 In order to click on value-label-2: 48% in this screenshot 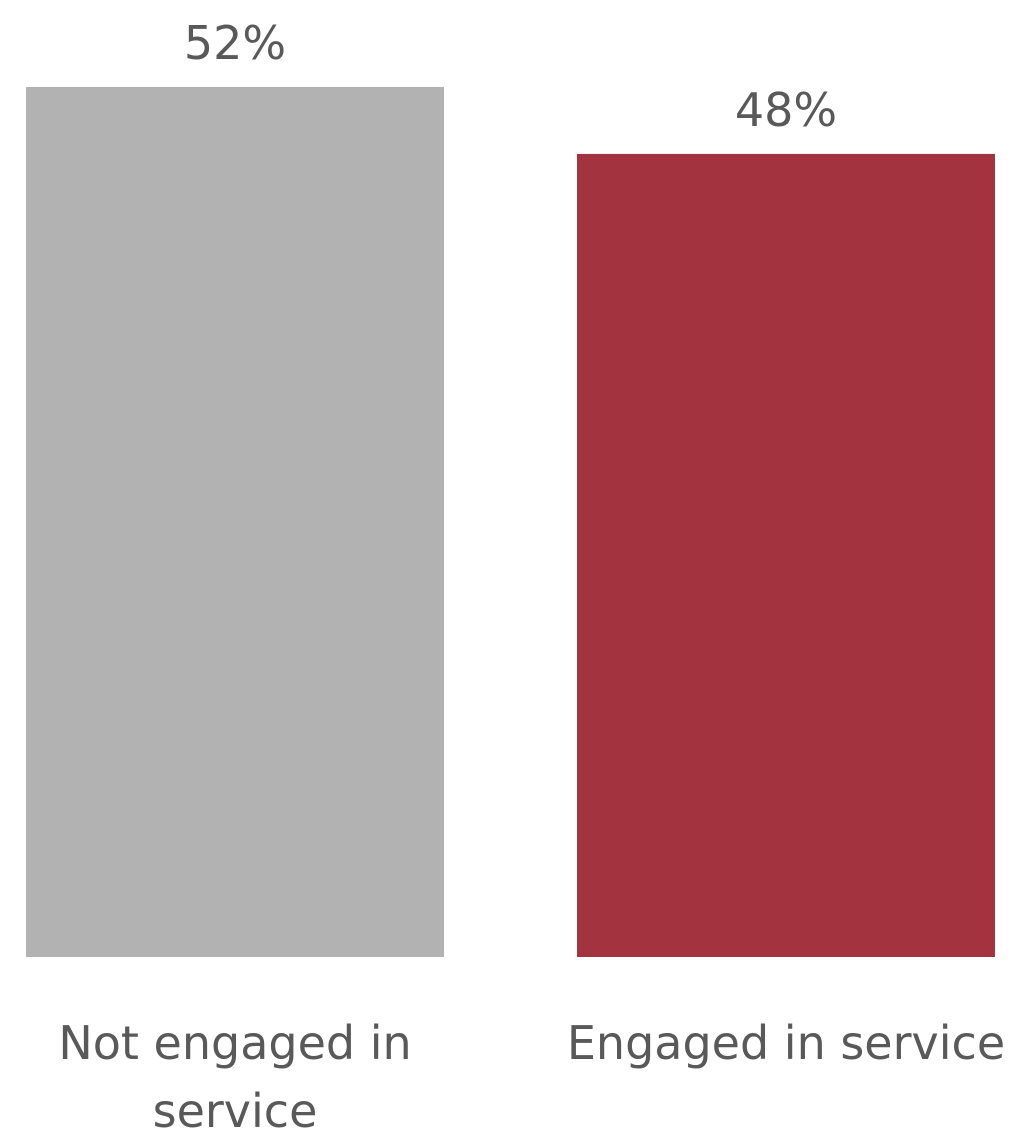, I will do `click(786, 110)`.